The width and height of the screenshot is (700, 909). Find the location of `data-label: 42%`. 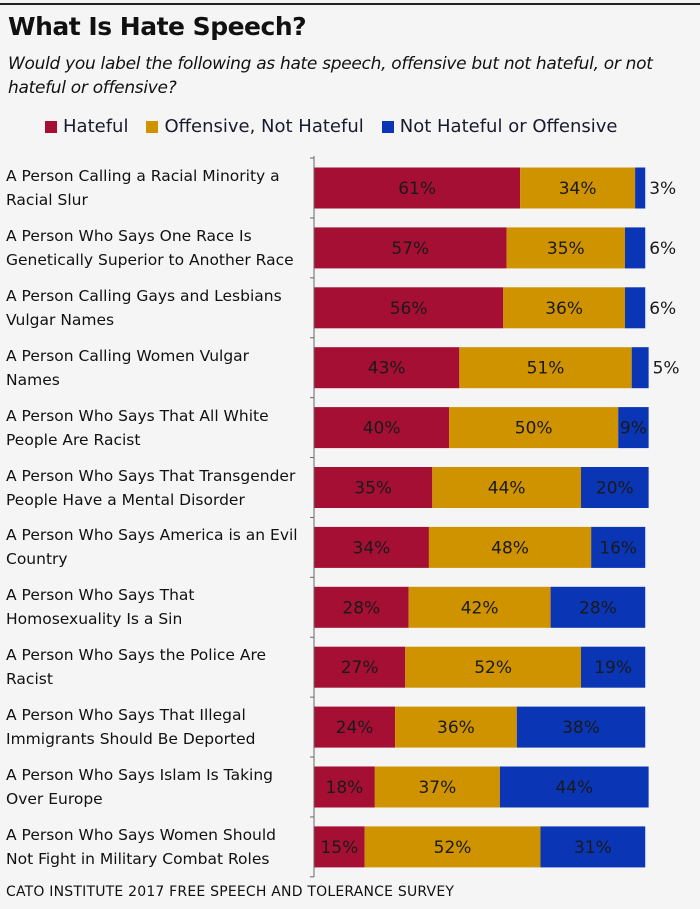

data-label: 42% is located at coordinates (480, 608).